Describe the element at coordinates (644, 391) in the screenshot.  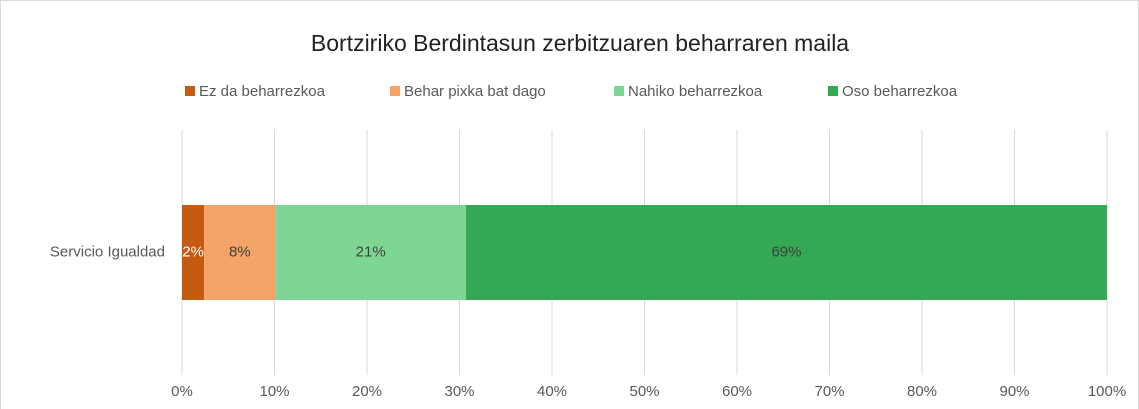
I see `x-tick-label: 50%` at that location.